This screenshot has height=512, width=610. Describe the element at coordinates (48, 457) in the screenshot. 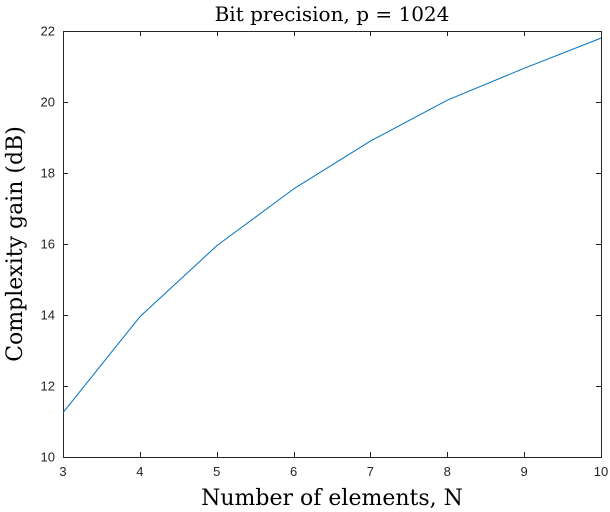

I see `y-tick-label: 10` at that location.